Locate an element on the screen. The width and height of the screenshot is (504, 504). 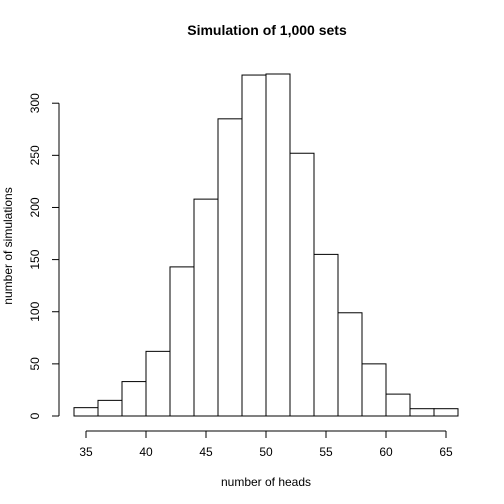
y-tick-label: 250 is located at coordinates (35, 155).